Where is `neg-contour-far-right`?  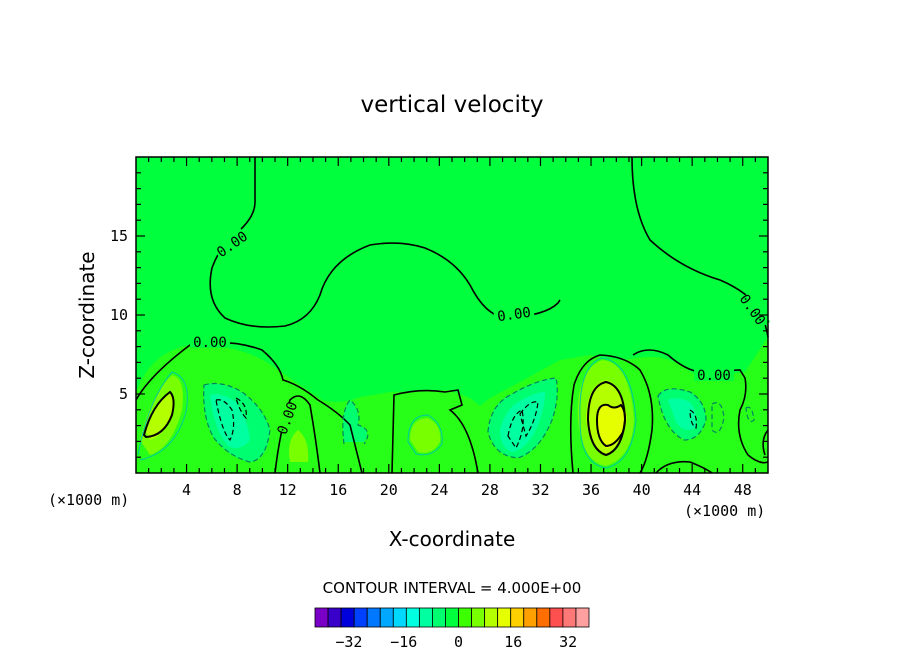 neg-contour-far-right is located at coordinates (682, 414).